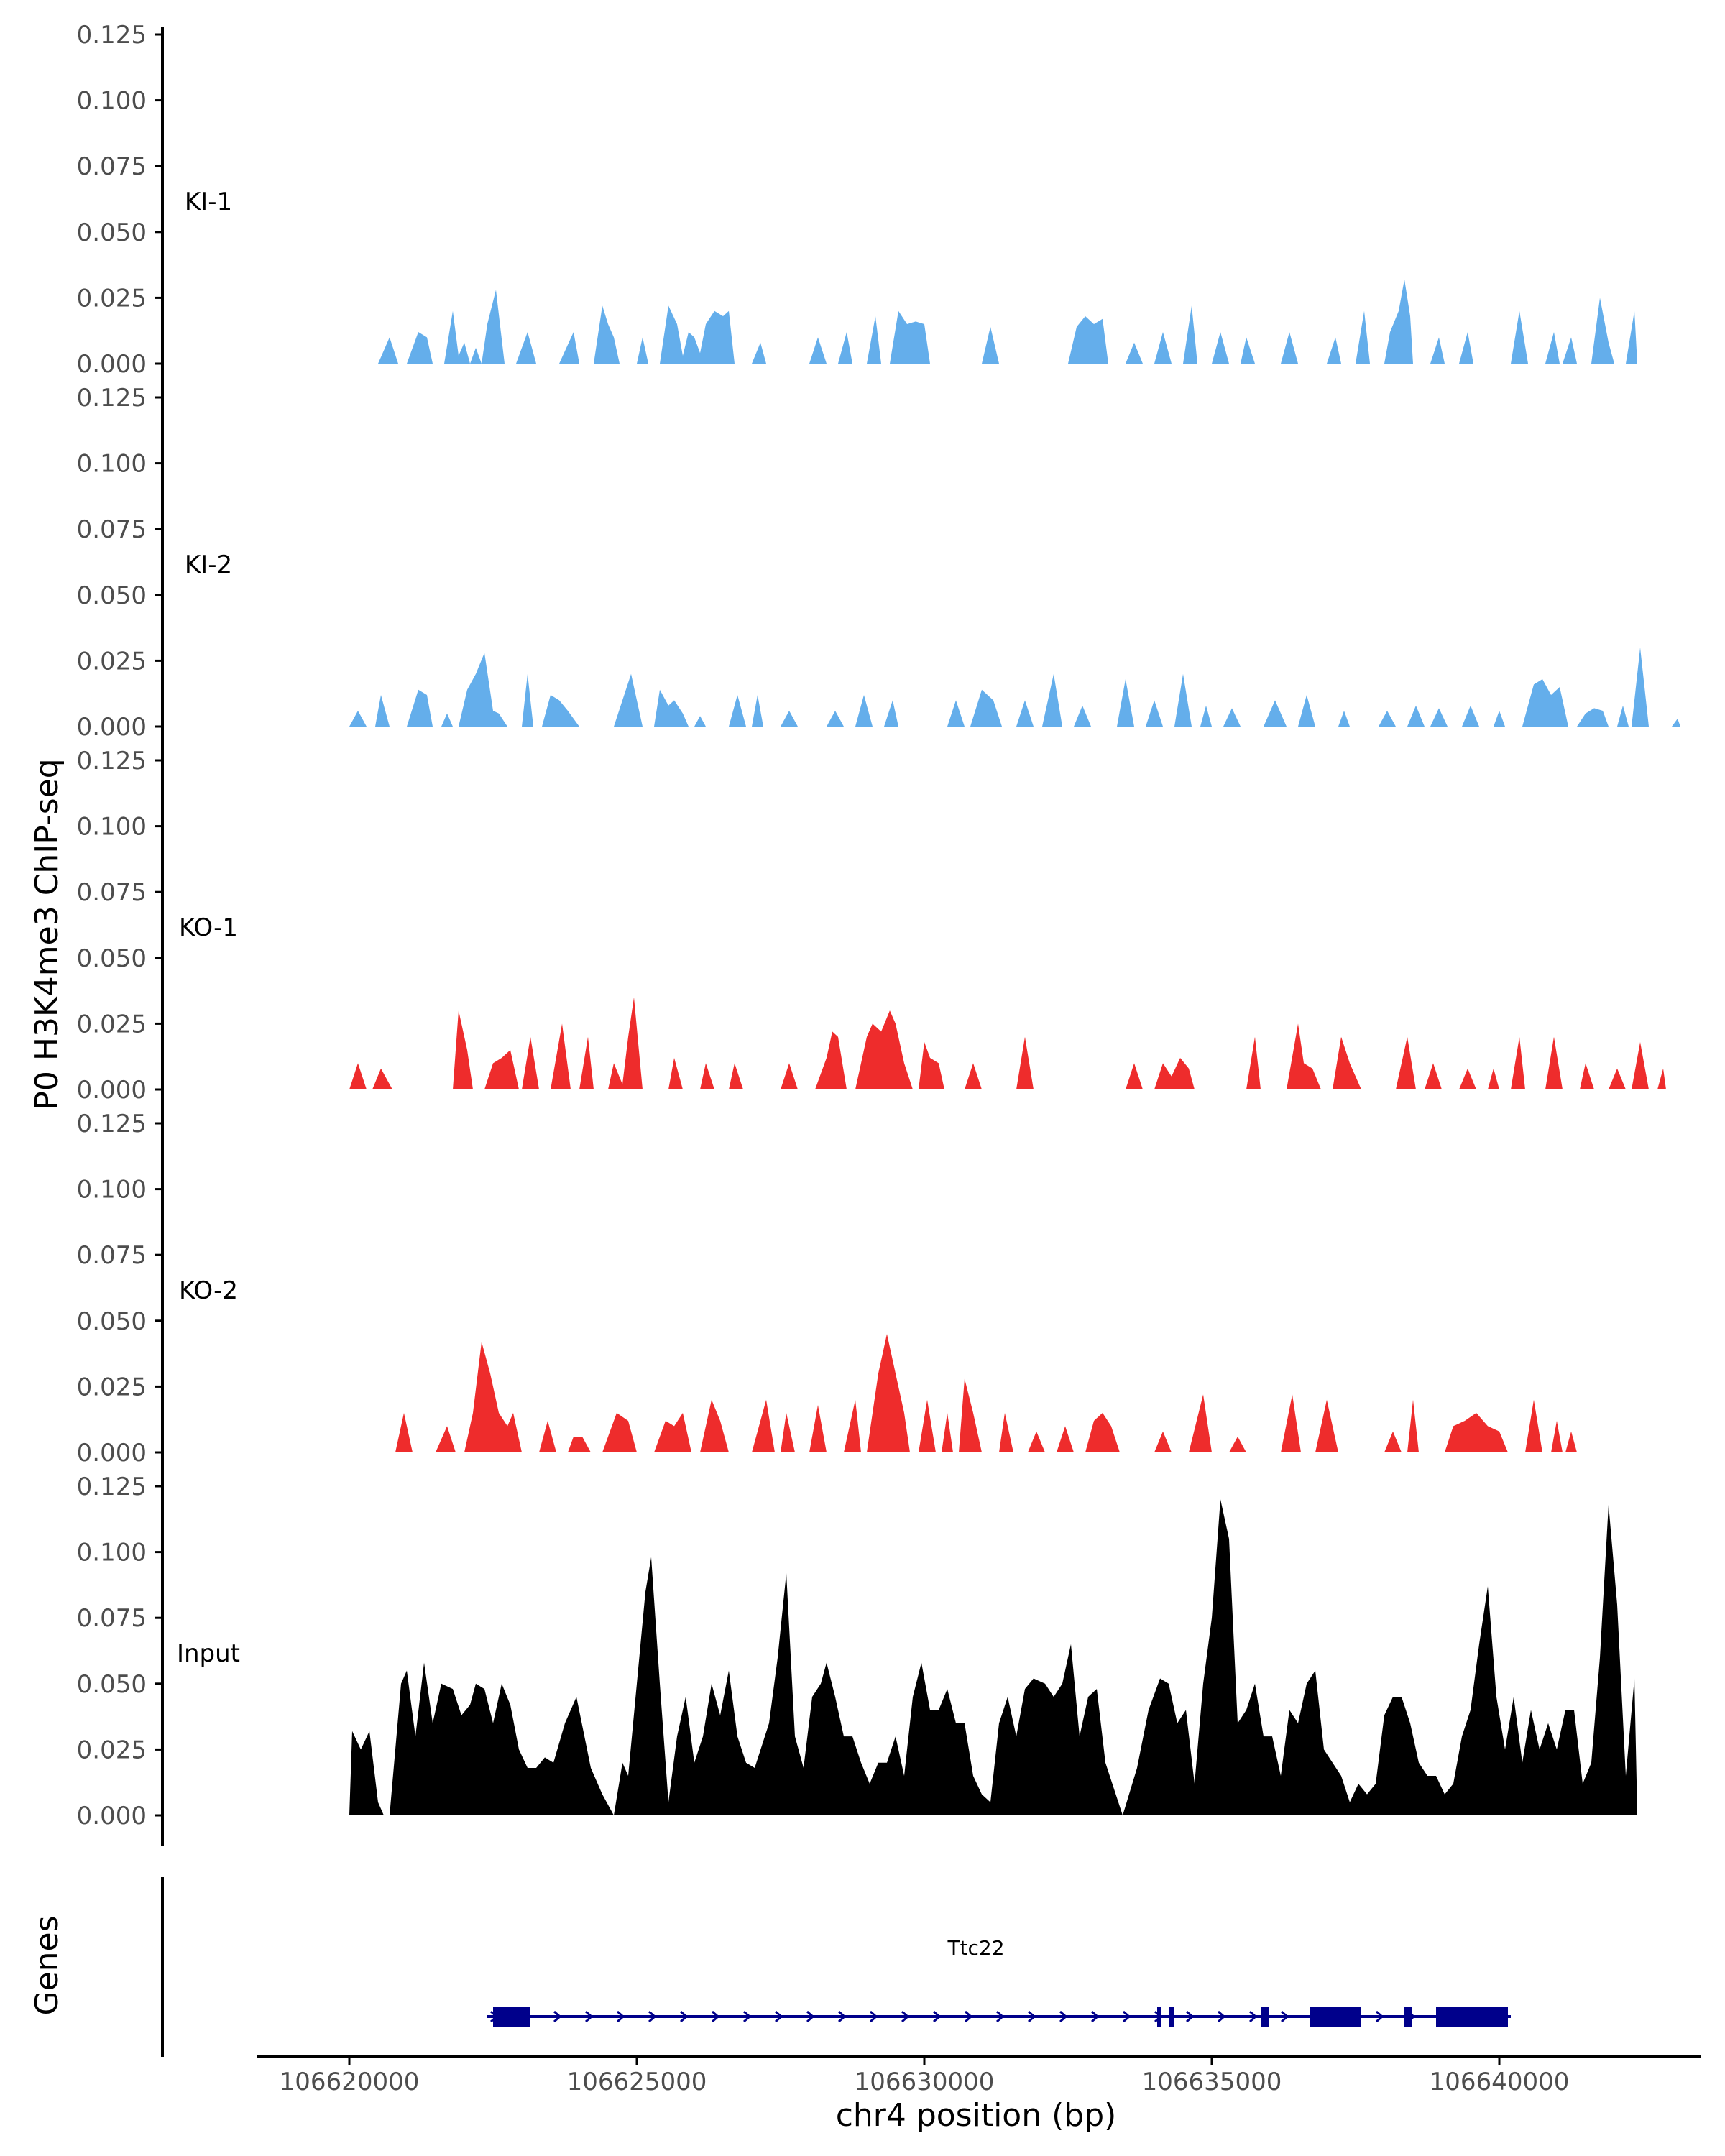 The image size is (1725, 2156). I want to click on gene-name-label: Ttc22, so click(975, 1948).